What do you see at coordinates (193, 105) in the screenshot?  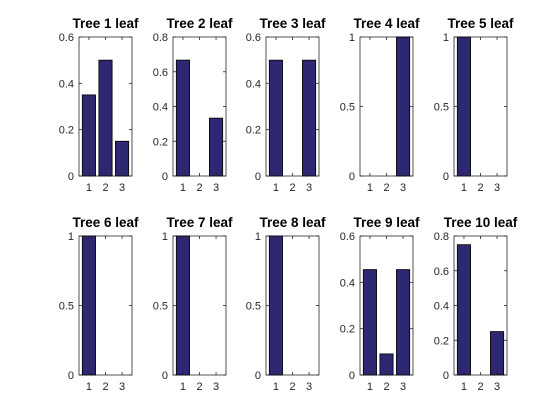 I see `subplot-2: 0 0.2 0.4 0.6 0.8 1 2 3 Tree 2 leaf` at bounding box center [193, 105].